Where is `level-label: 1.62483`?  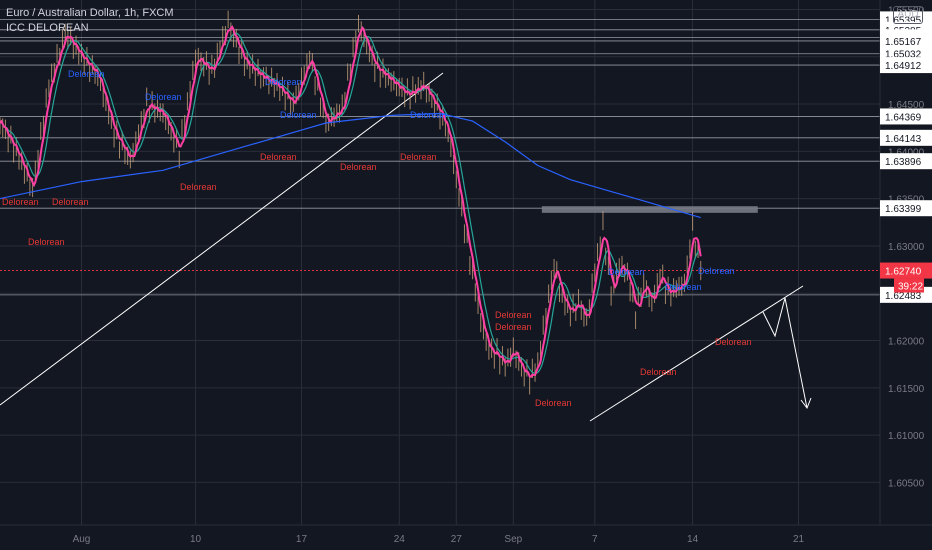 level-label: 1.62483 is located at coordinates (903, 296).